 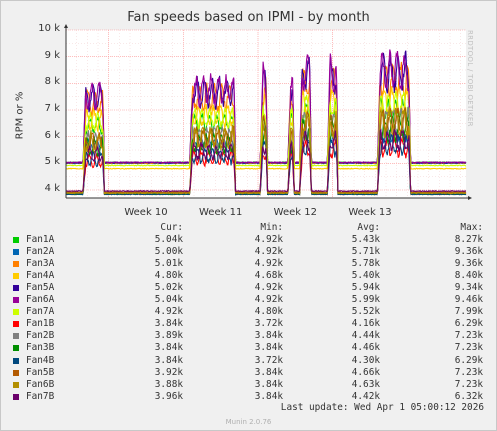 I want to click on legend-avg-value: 5.71k, so click(x=365, y=252).